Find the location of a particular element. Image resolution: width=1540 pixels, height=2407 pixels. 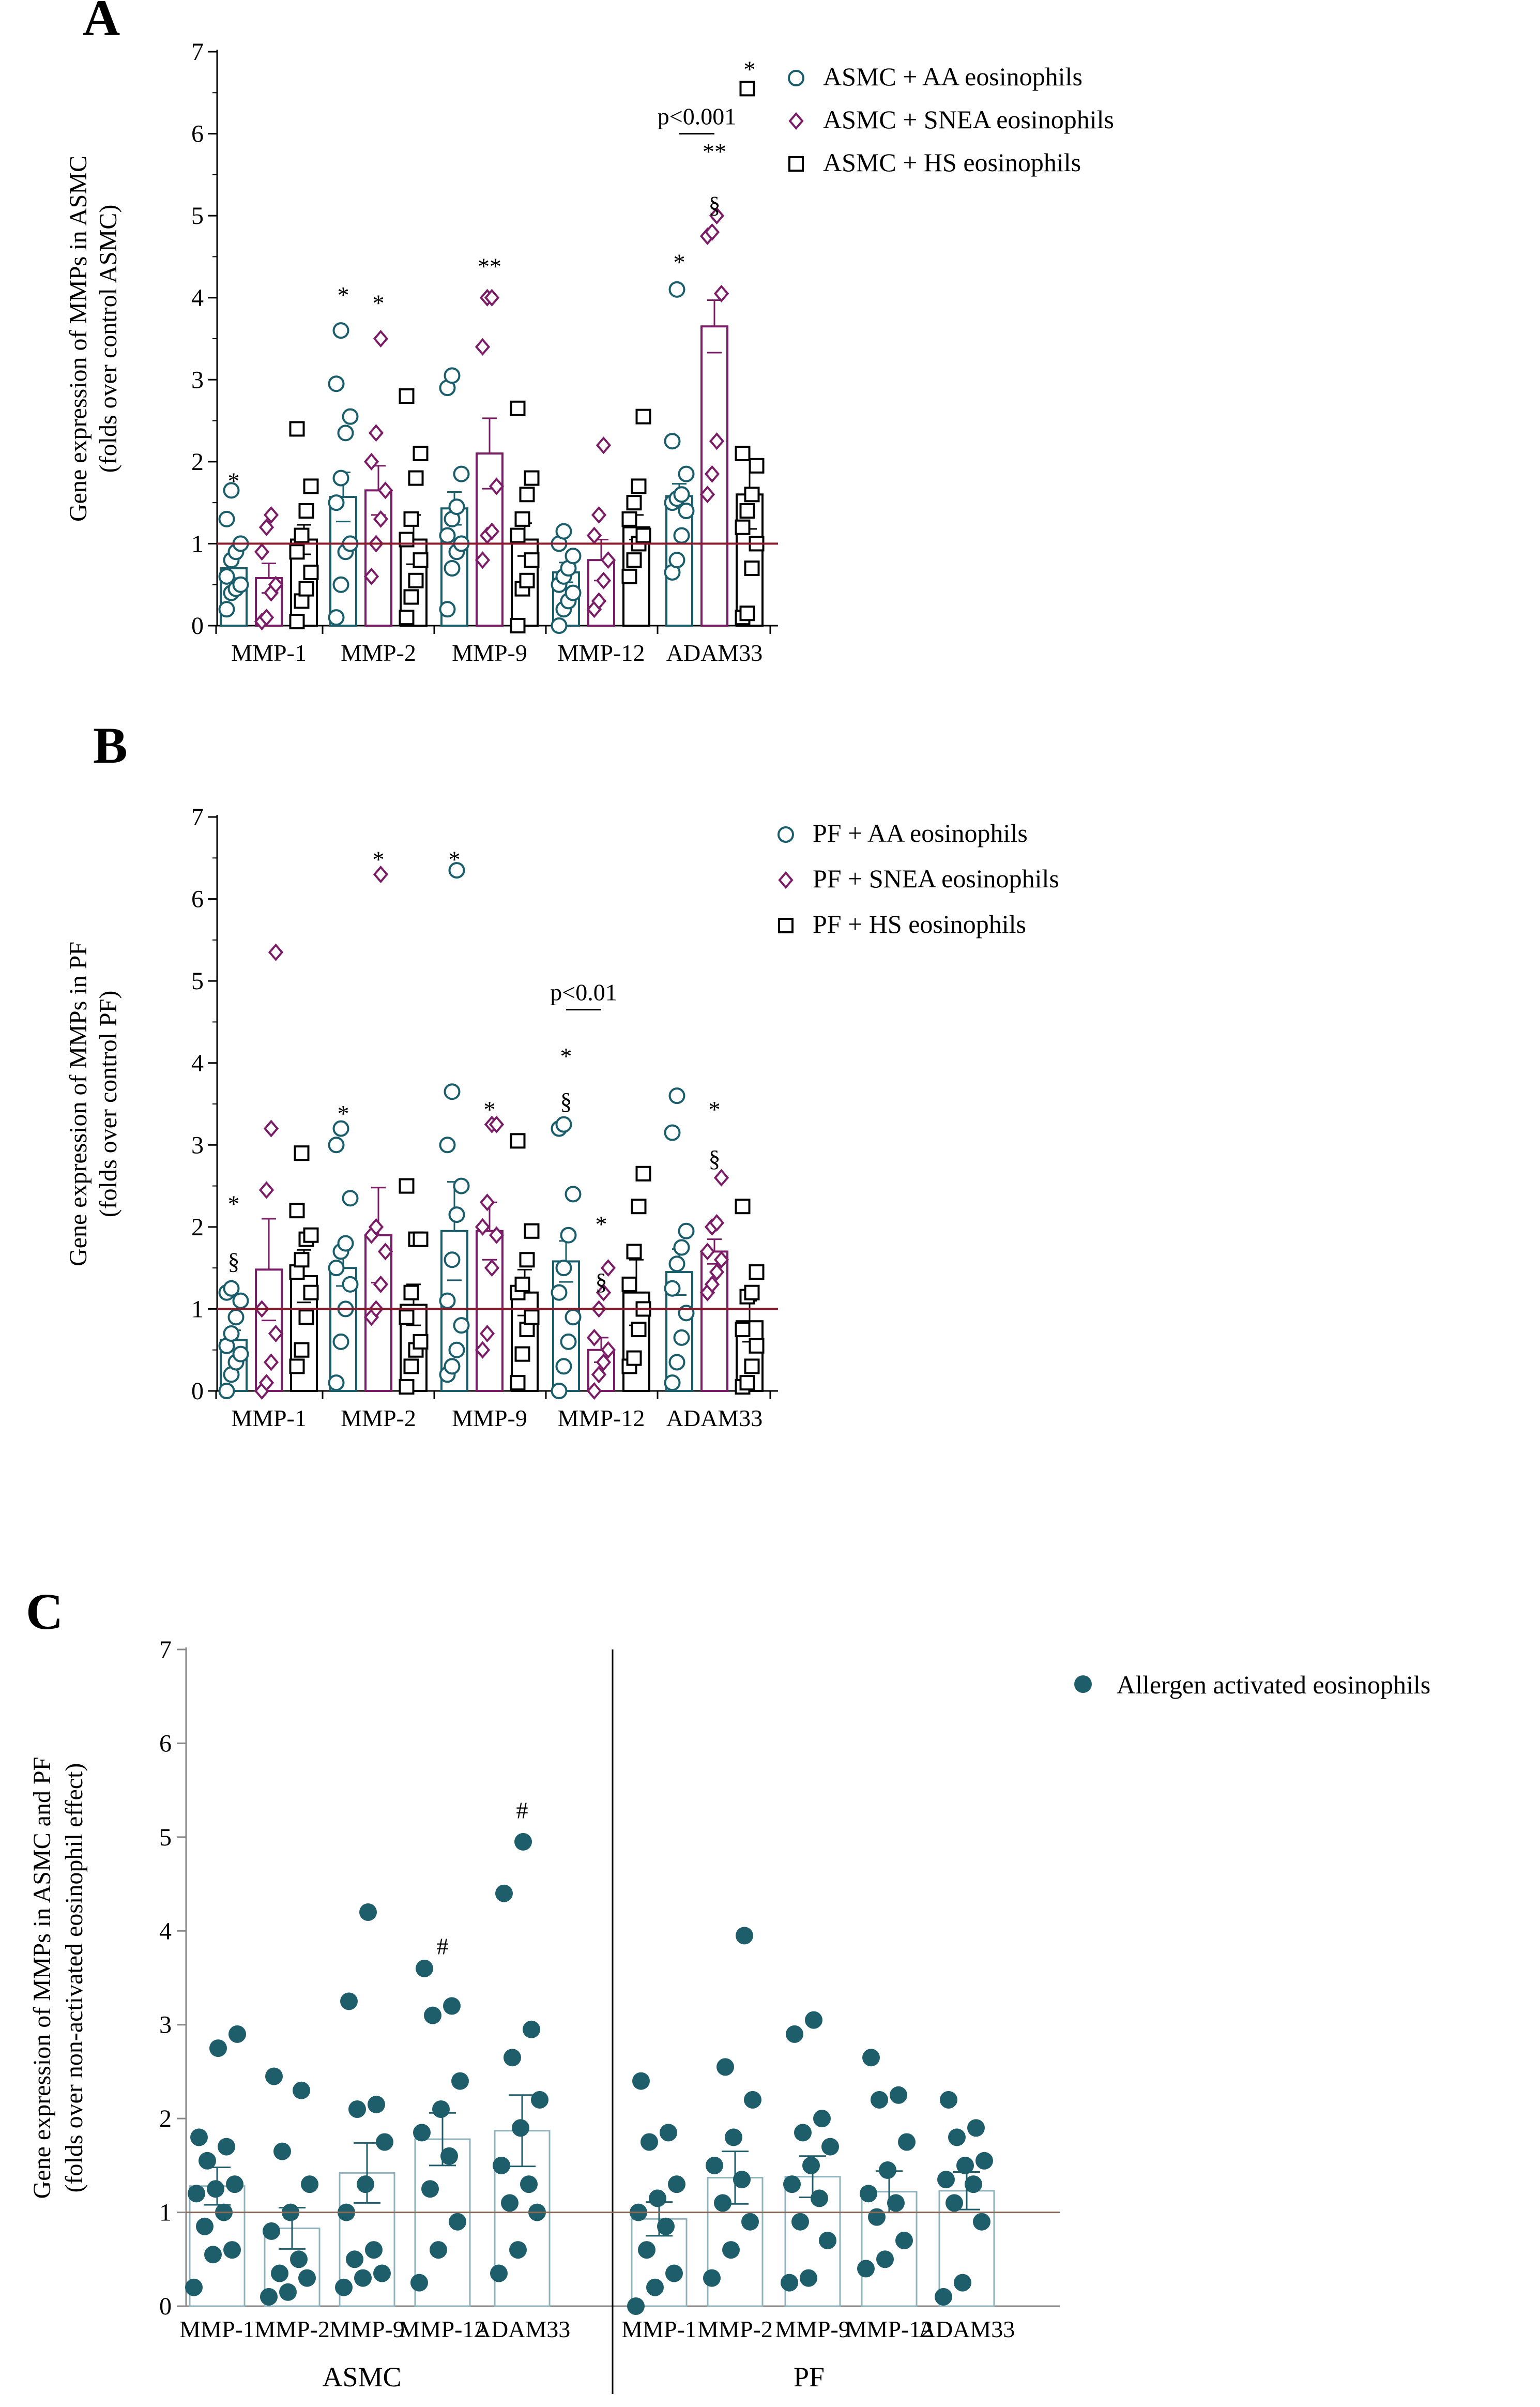

panel-c-significance-mark: # is located at coordinates (522, 1810).